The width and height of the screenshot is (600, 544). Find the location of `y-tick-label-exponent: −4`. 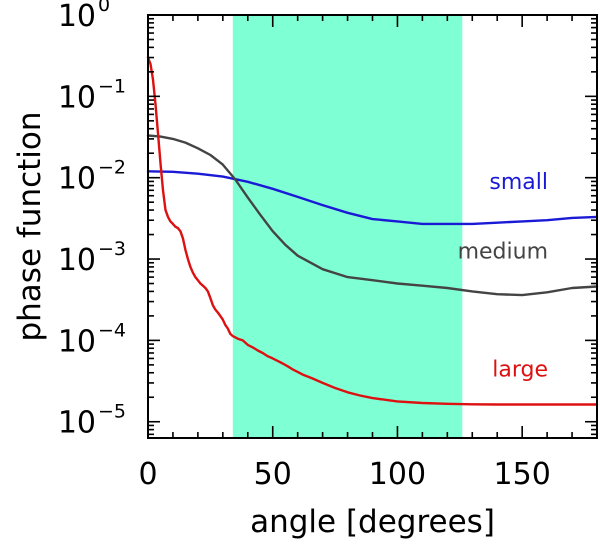

y-tick-label-exponent: −4 is located at coordinates (112, 330).